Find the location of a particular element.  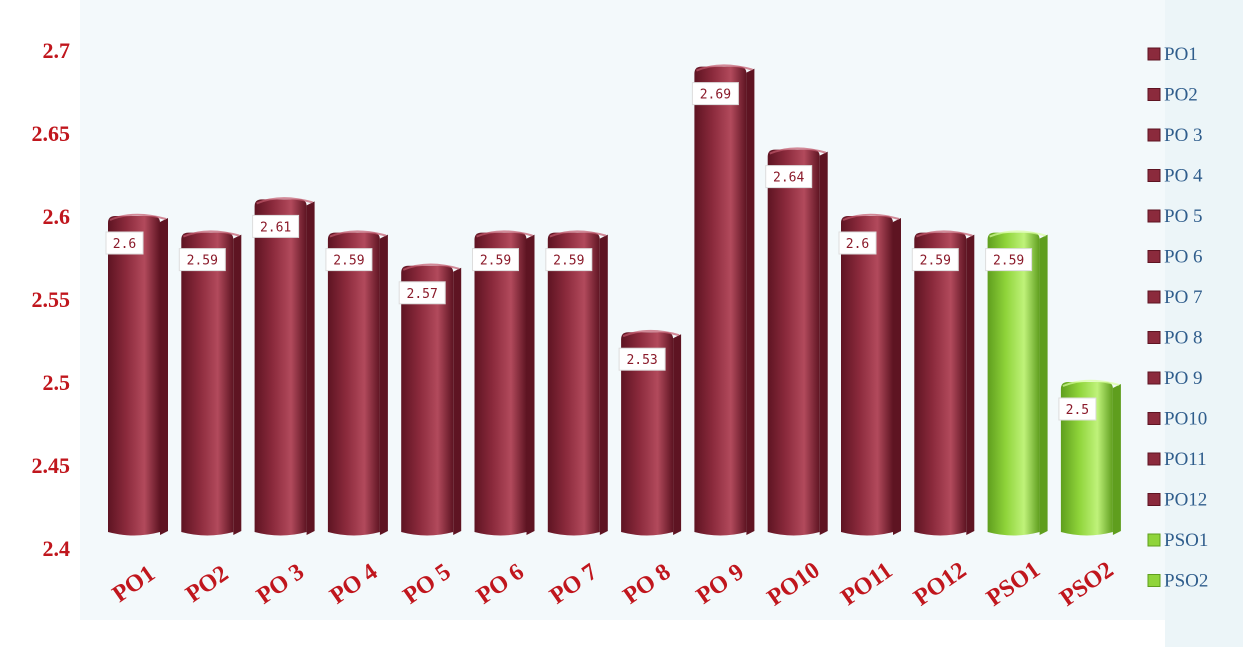

data-label: 2.5 is located at coordinates (1077, 410).